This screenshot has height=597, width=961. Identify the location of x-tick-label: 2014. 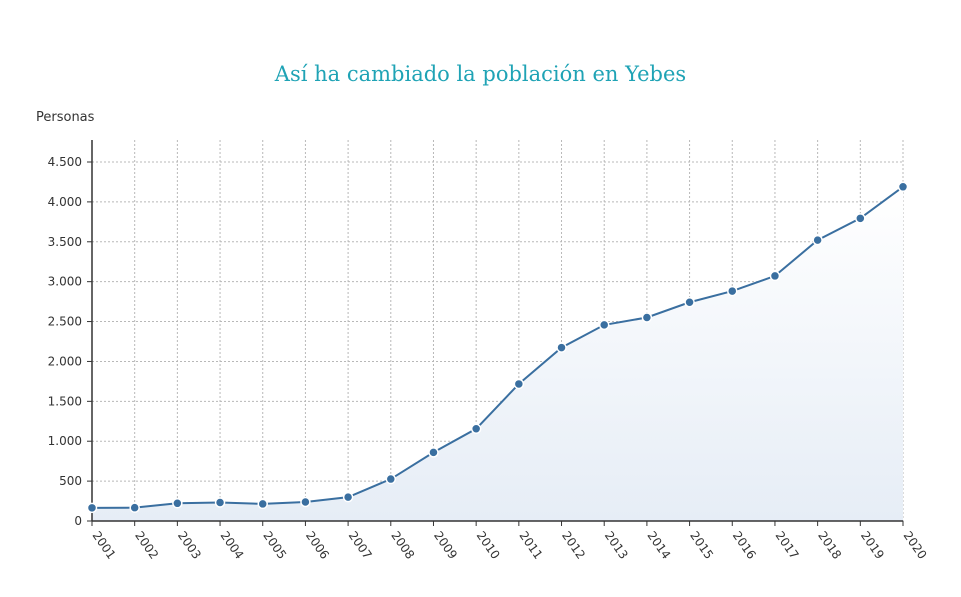
(658, 545).